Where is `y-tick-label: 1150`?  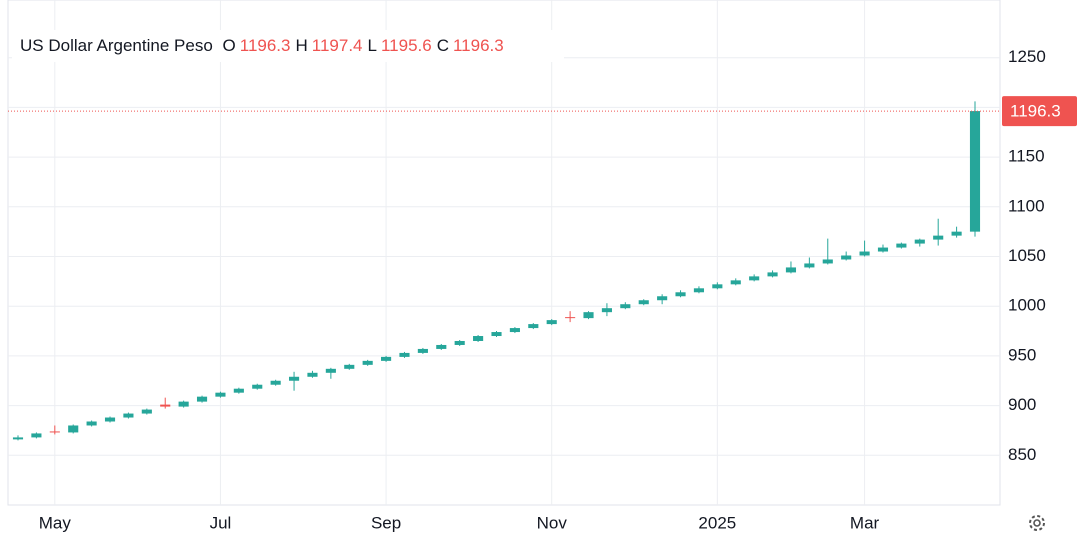
y-tick-label: 1150 is located at coordinates (1026, 156).